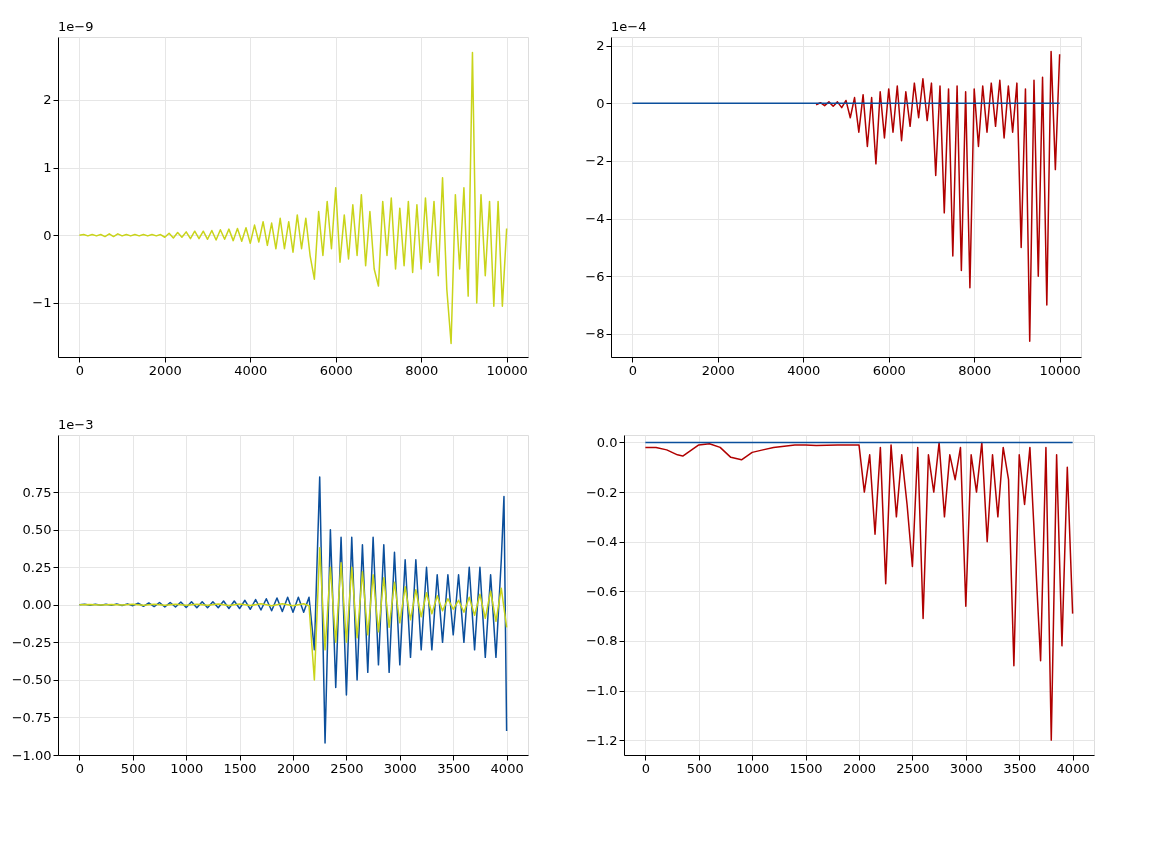  What do you see at coordinates (595, 161) in the screenshot?
I see `y-tick-label: −2` at bounding box center [595, 161].